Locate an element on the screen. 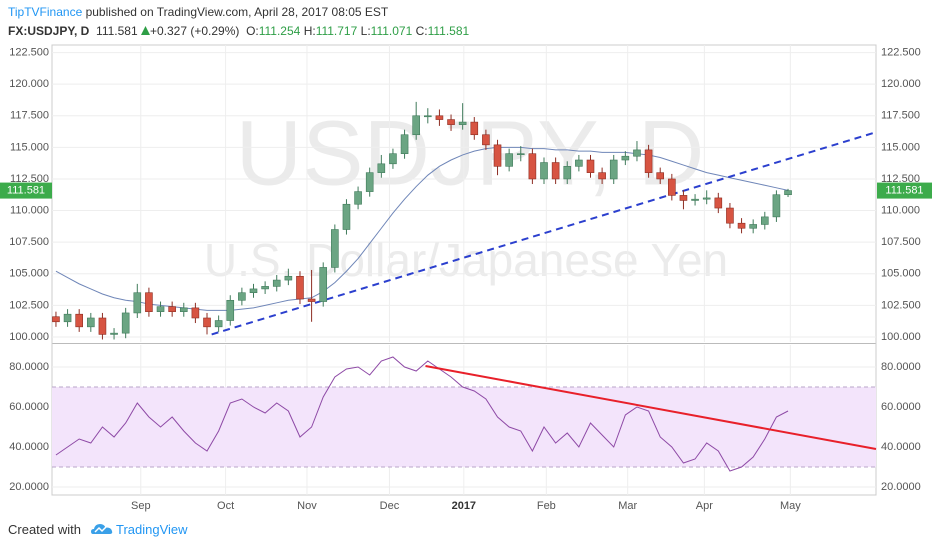 This screenshot has width=932, height=550. y-tick-label: 110.000 is located at coordinates (900, 210).